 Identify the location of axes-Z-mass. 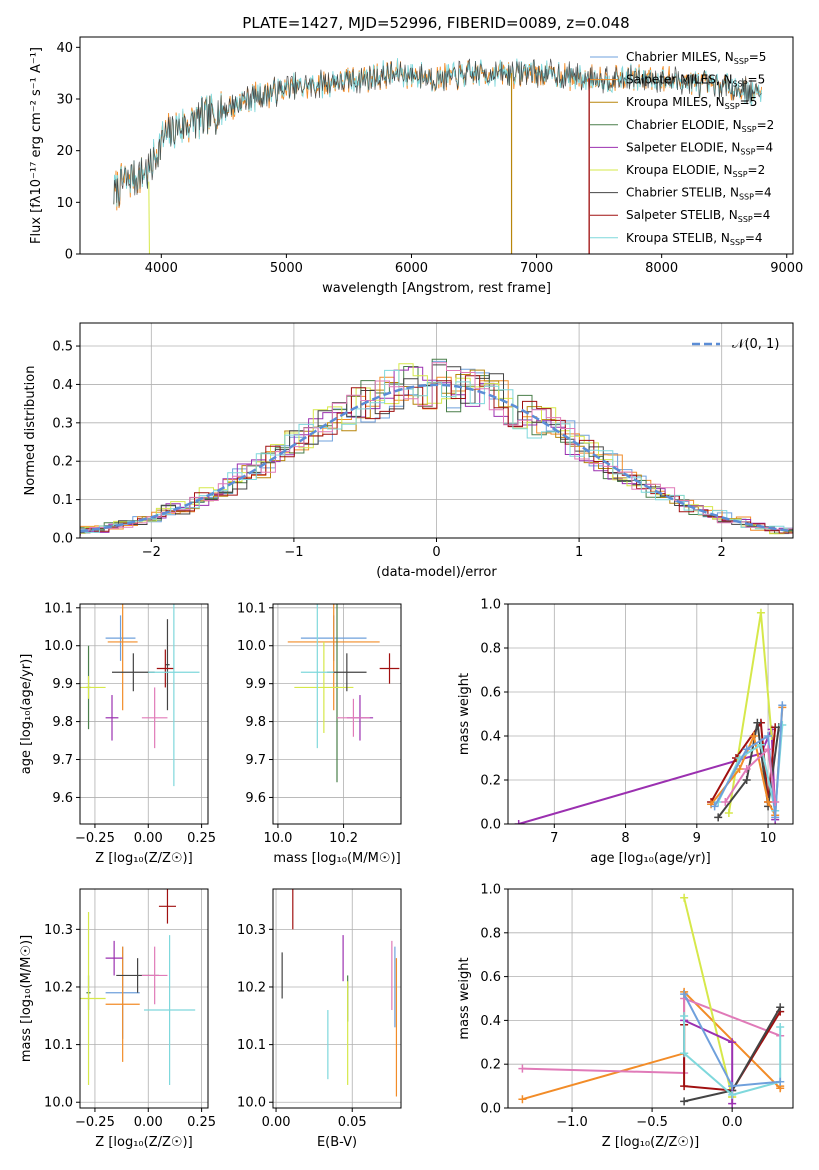
(144, 998).